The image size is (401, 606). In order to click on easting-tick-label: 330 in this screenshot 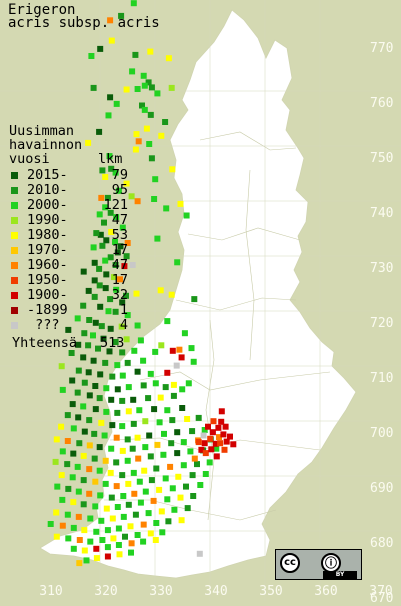, I will do `click(161, 591)`.